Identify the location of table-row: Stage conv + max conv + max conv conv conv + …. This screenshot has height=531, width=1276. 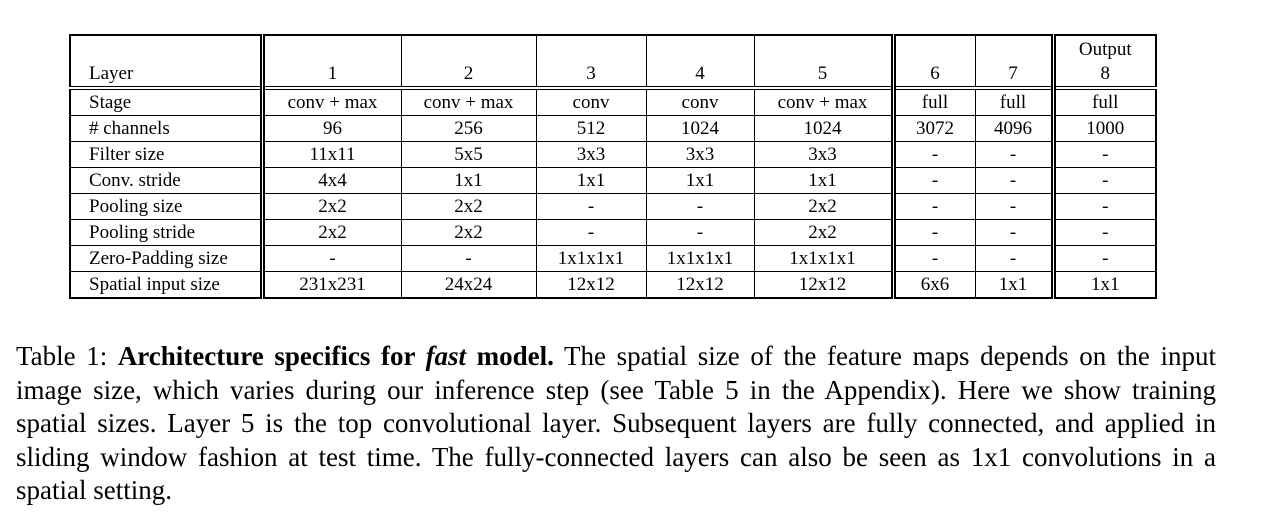
(613, 101).